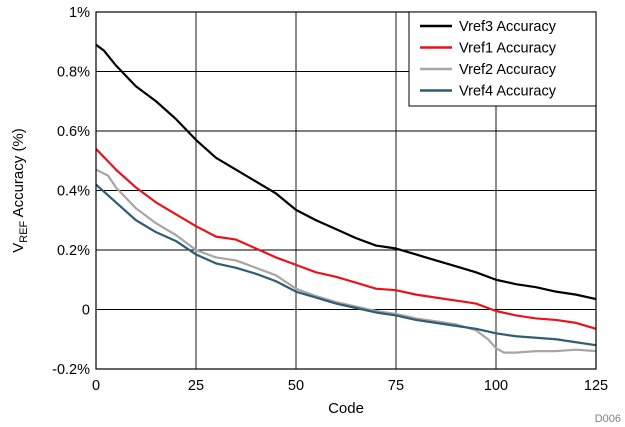 This screenshot has height=427, width=625. What do you see at coordinates (196, 386) in the screenshot?
I see `x-tick-label: 25` at bounding box center [196, 386].